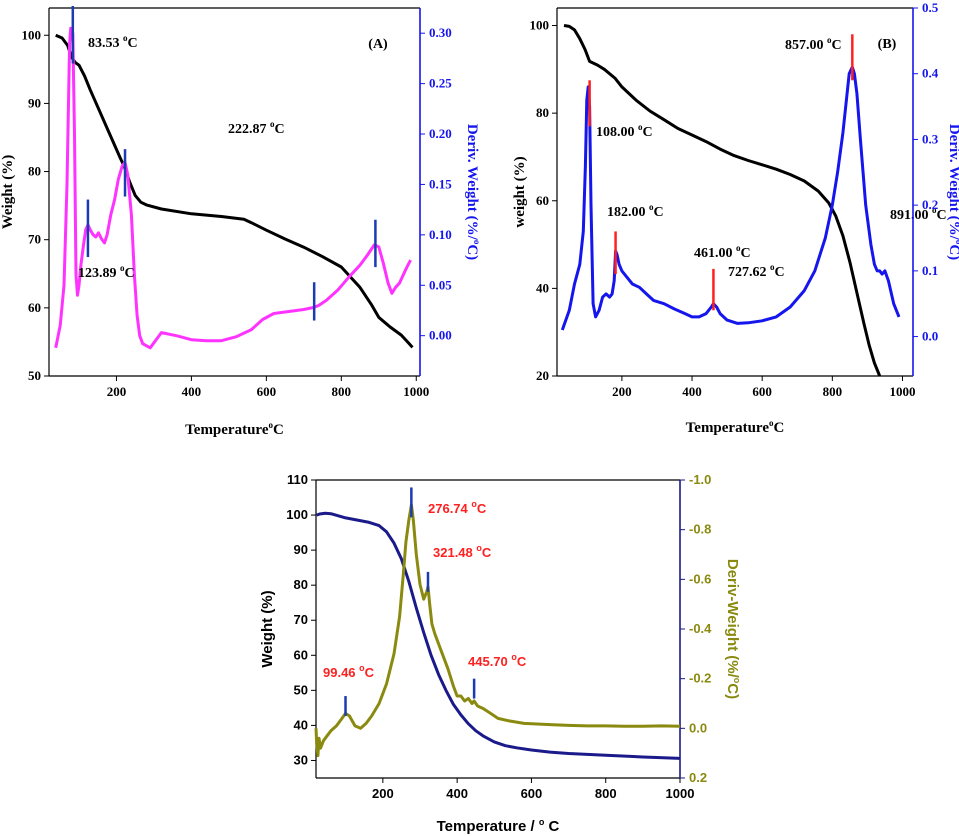 This screenshot has height=836, width=959. Describe the element at coordinates (918, 214) in the screenshot. I see `peak-annotation: 891.00 oC` at that location.